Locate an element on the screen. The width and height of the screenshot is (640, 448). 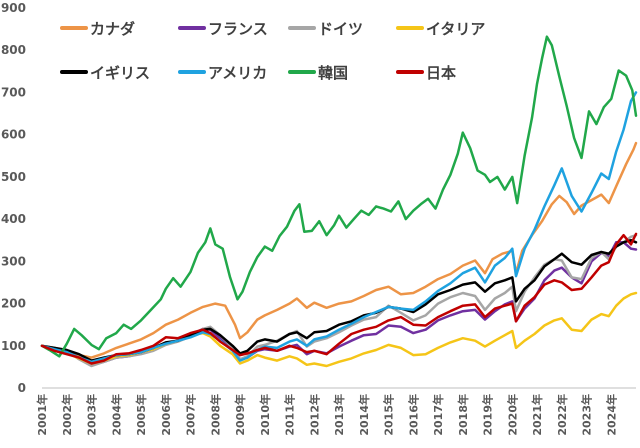
x-tick-label: 2010年 is located at coordinates (265, 415).